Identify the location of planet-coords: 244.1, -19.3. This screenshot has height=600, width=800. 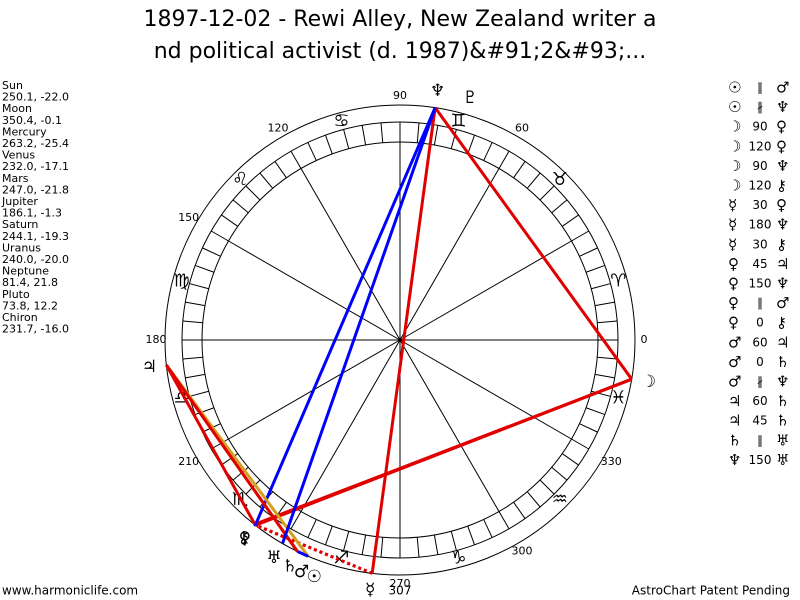
(35, 236).